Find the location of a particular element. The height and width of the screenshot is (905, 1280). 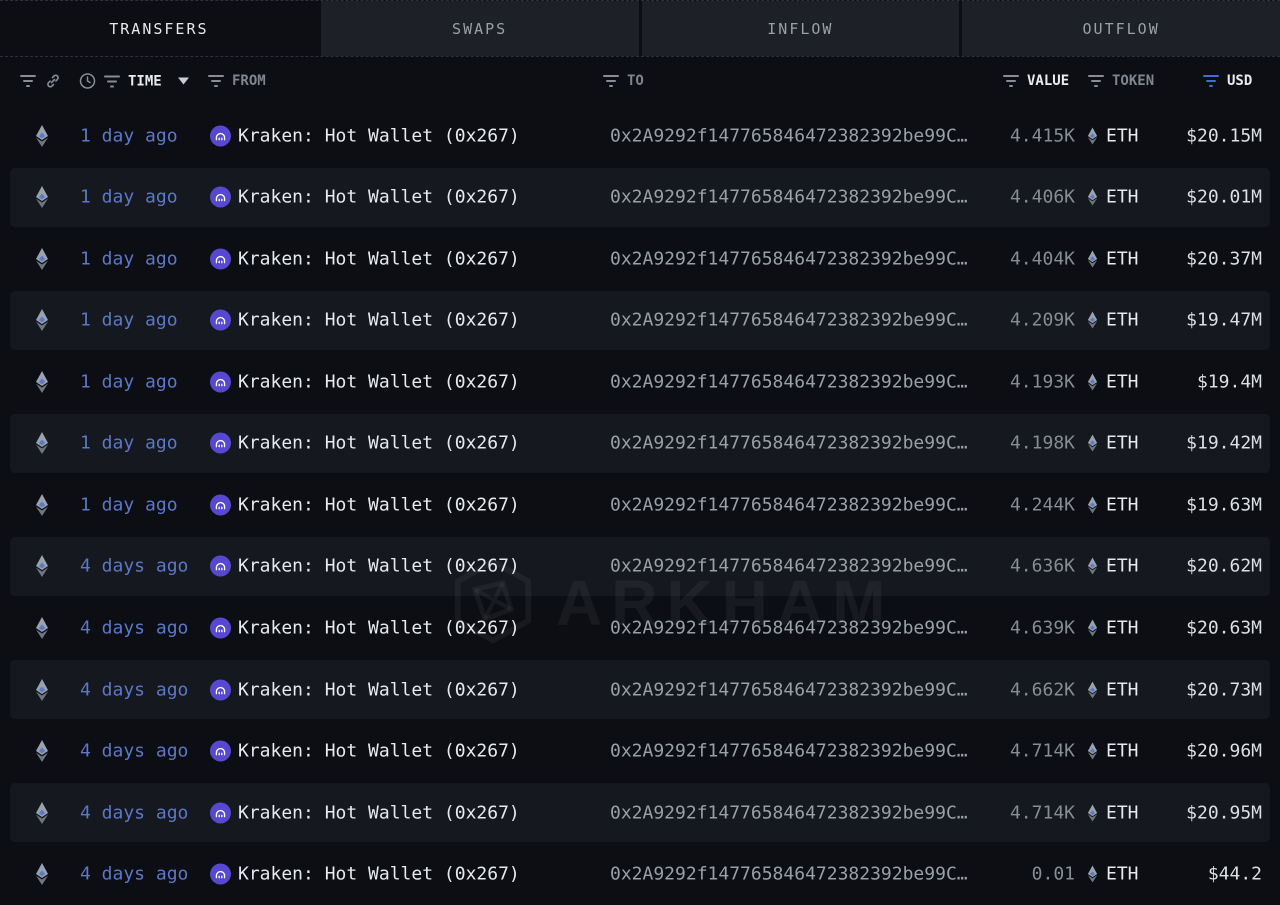

column-header-value: VALUE is located at coordinates (1036, 81).